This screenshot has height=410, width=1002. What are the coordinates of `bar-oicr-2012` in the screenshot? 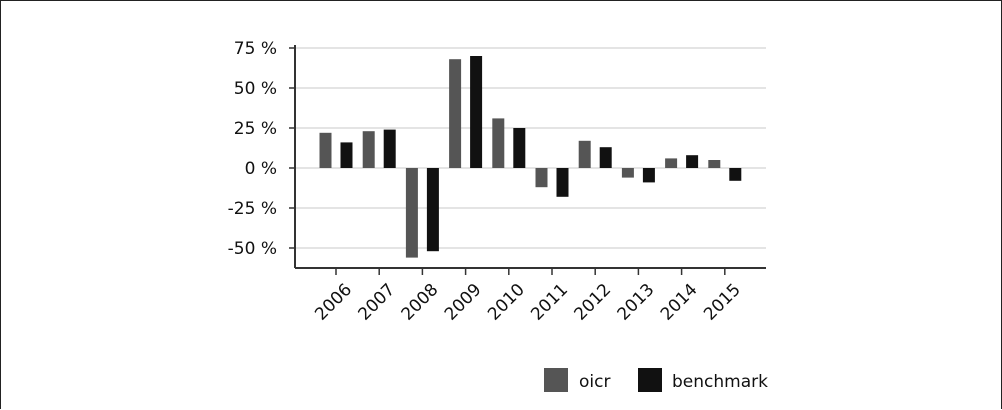 It's located at (584, 154).